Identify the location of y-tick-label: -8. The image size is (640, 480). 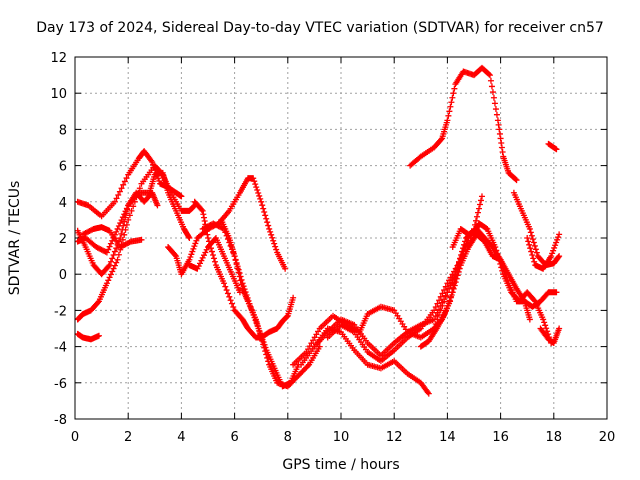
(60, 420).